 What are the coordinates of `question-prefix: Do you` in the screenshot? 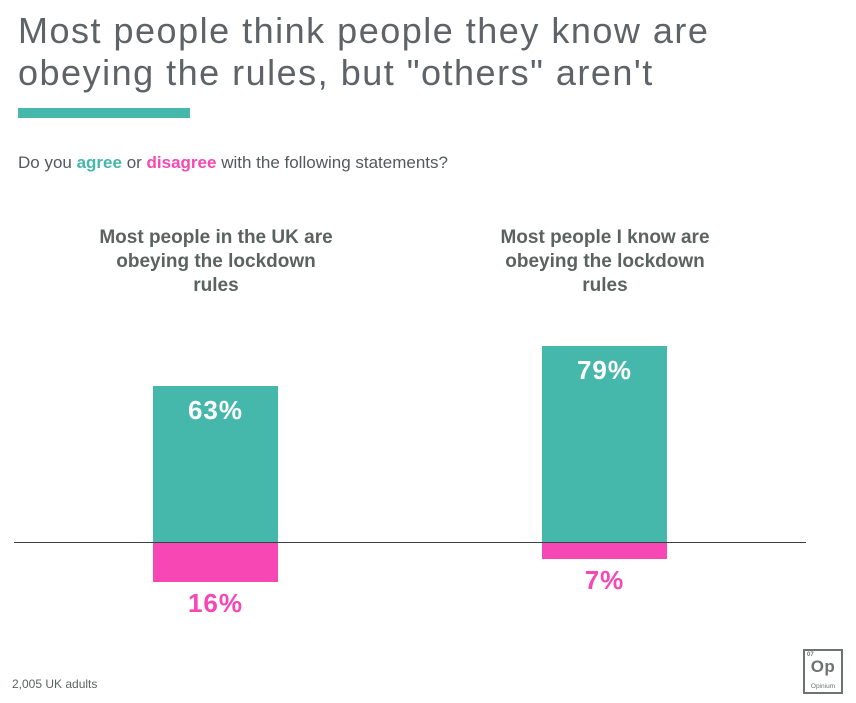 It's located at (47, 162).